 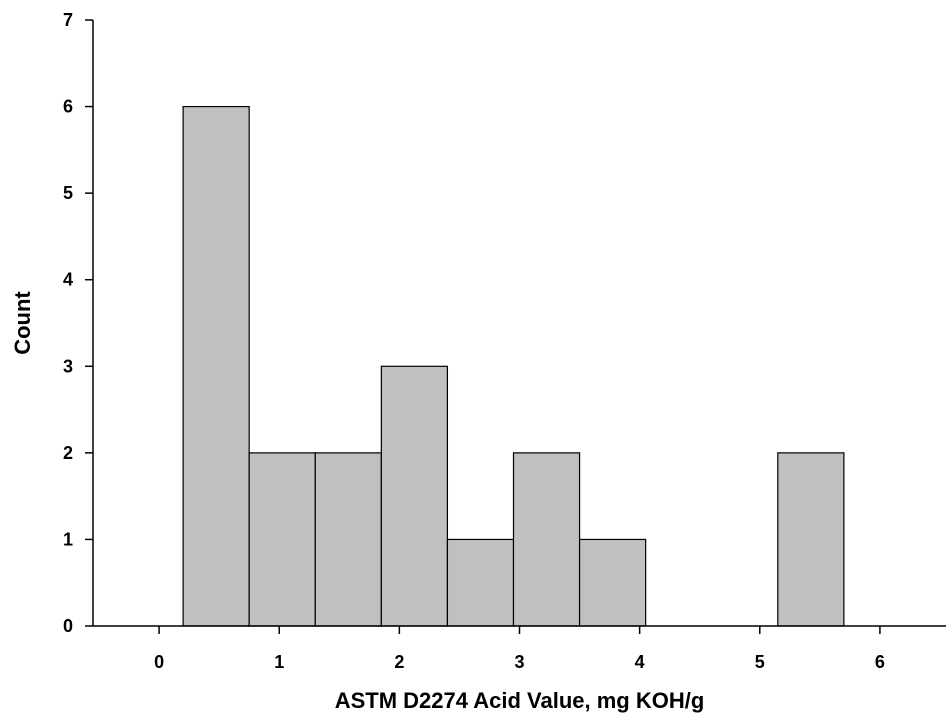 What do you see at coordinates (22, 323) in the screenshot?
I see `y-axis-title: Count` at bounding box center [22, 323].